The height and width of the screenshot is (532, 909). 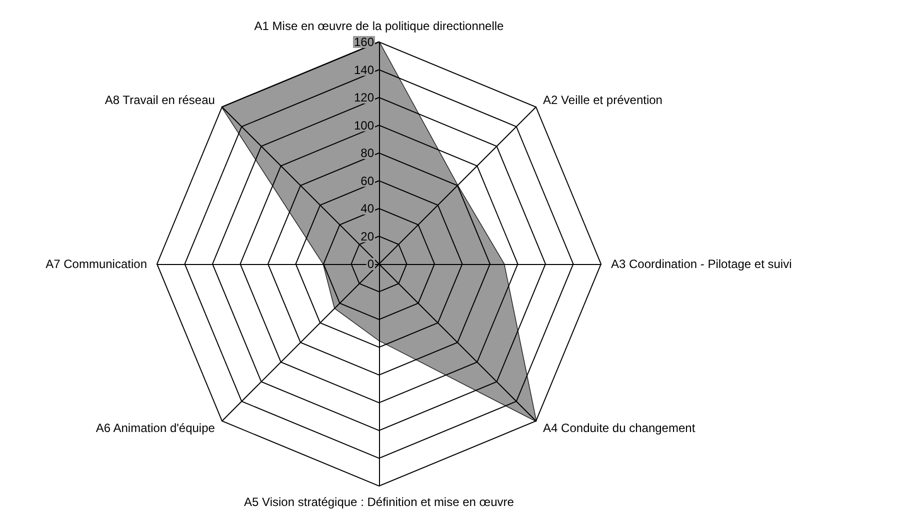 I want to click on spoke-label: A7 Communication, so click(x=96, y=264).